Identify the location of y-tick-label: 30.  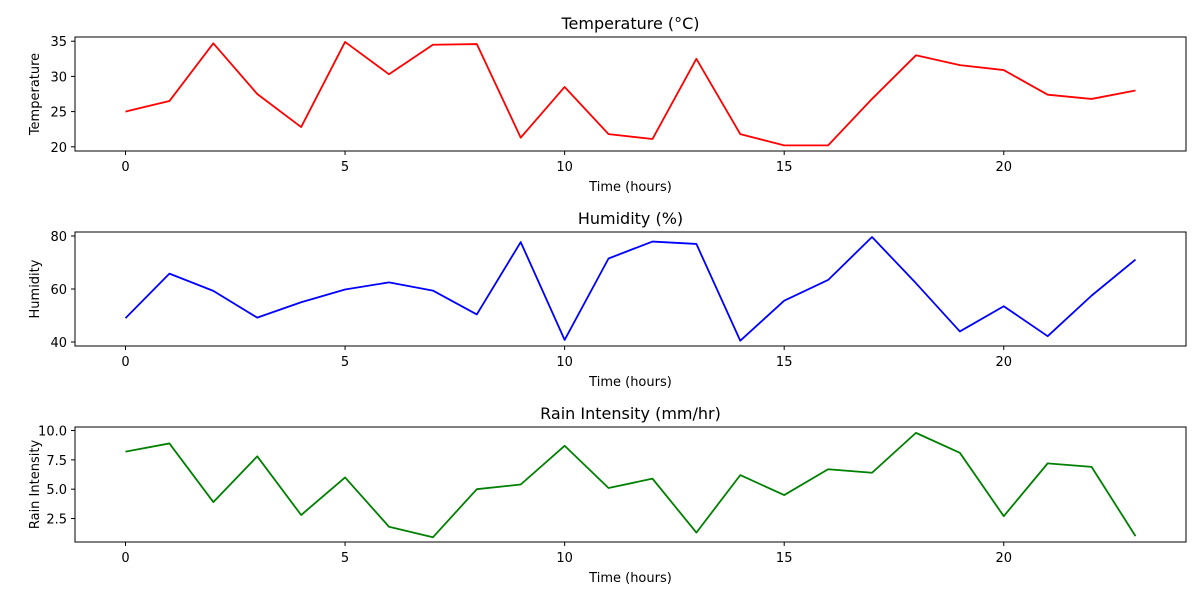
(58, 77).